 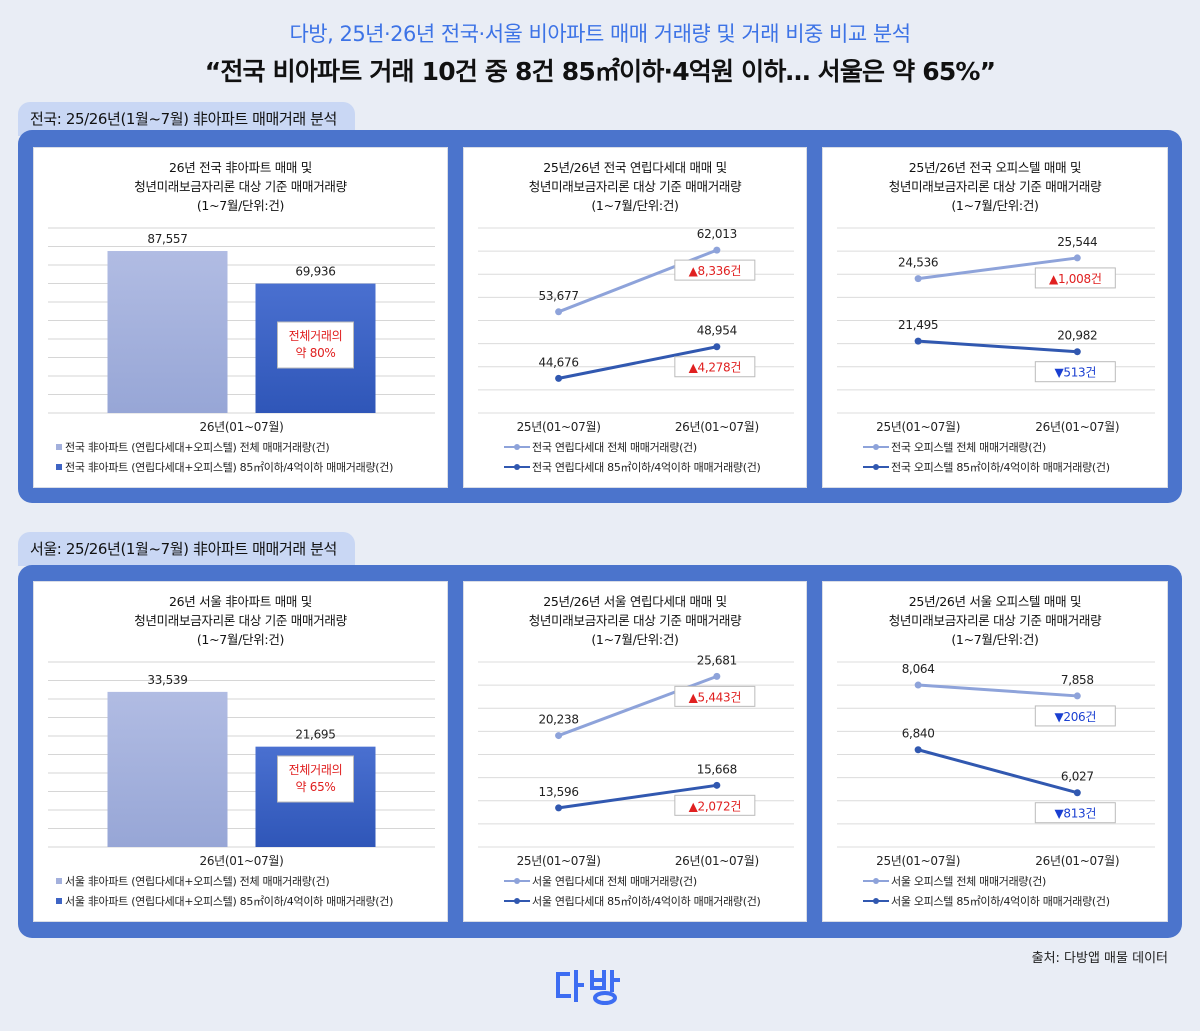 I want to click on data-label: 44,676, so click(x=558, y=362).